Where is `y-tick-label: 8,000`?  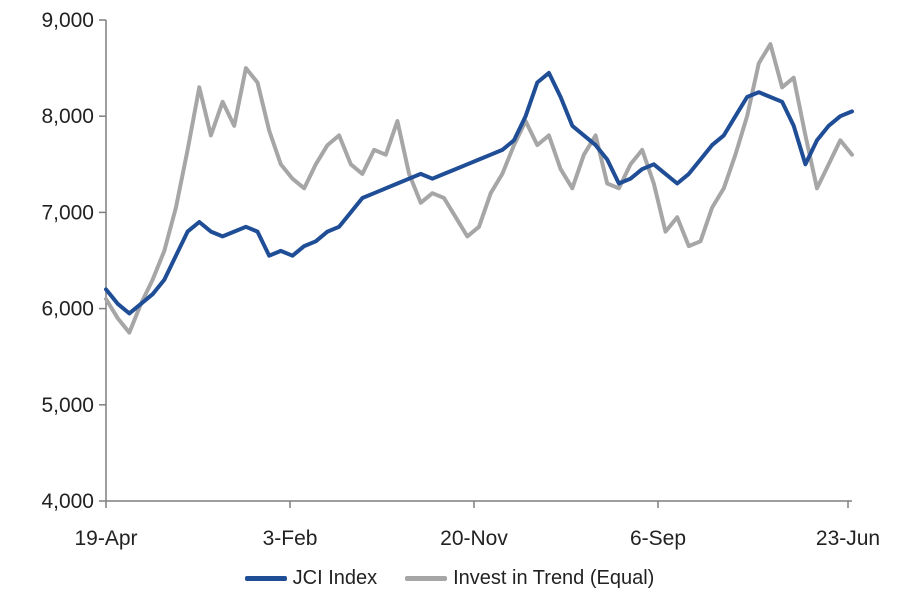 y-tick-label: 8,000 is located at coordinates (67, 116).